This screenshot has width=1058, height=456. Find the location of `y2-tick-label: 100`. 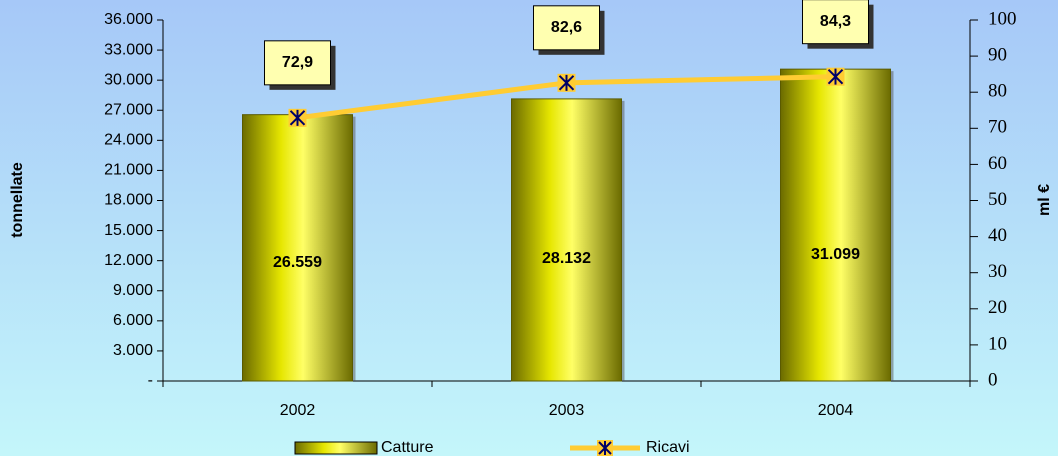

y2-tick-label: 100 is located at coordinates (1002, 18).